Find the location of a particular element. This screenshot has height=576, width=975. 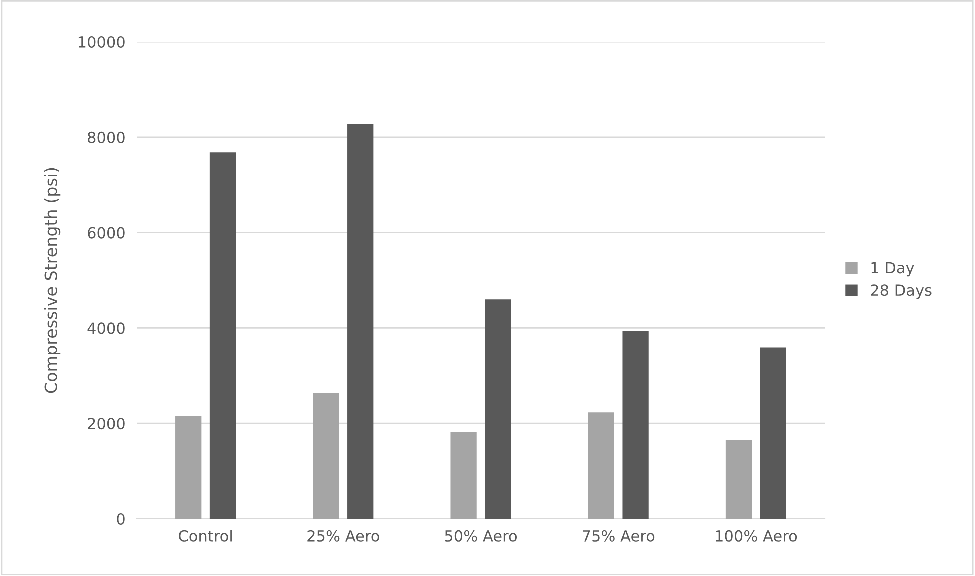

legend-label: 28 Days is located at coordinates (901, 292).